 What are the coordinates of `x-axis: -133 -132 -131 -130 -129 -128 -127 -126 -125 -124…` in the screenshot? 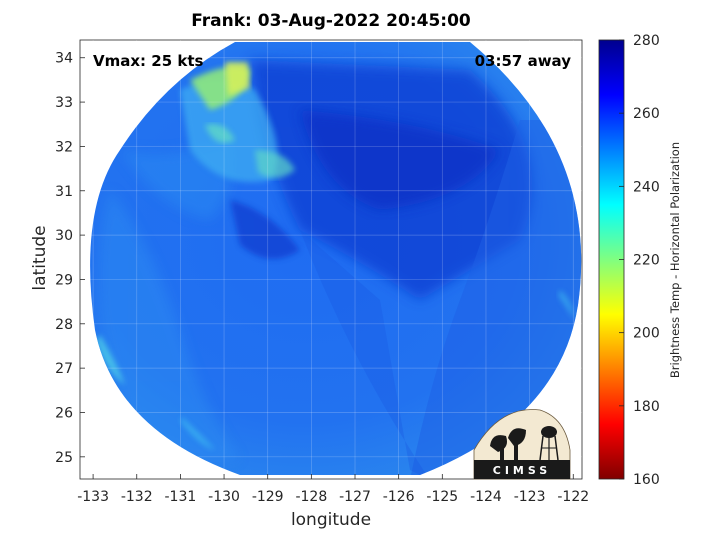 It's located at (333, 489).